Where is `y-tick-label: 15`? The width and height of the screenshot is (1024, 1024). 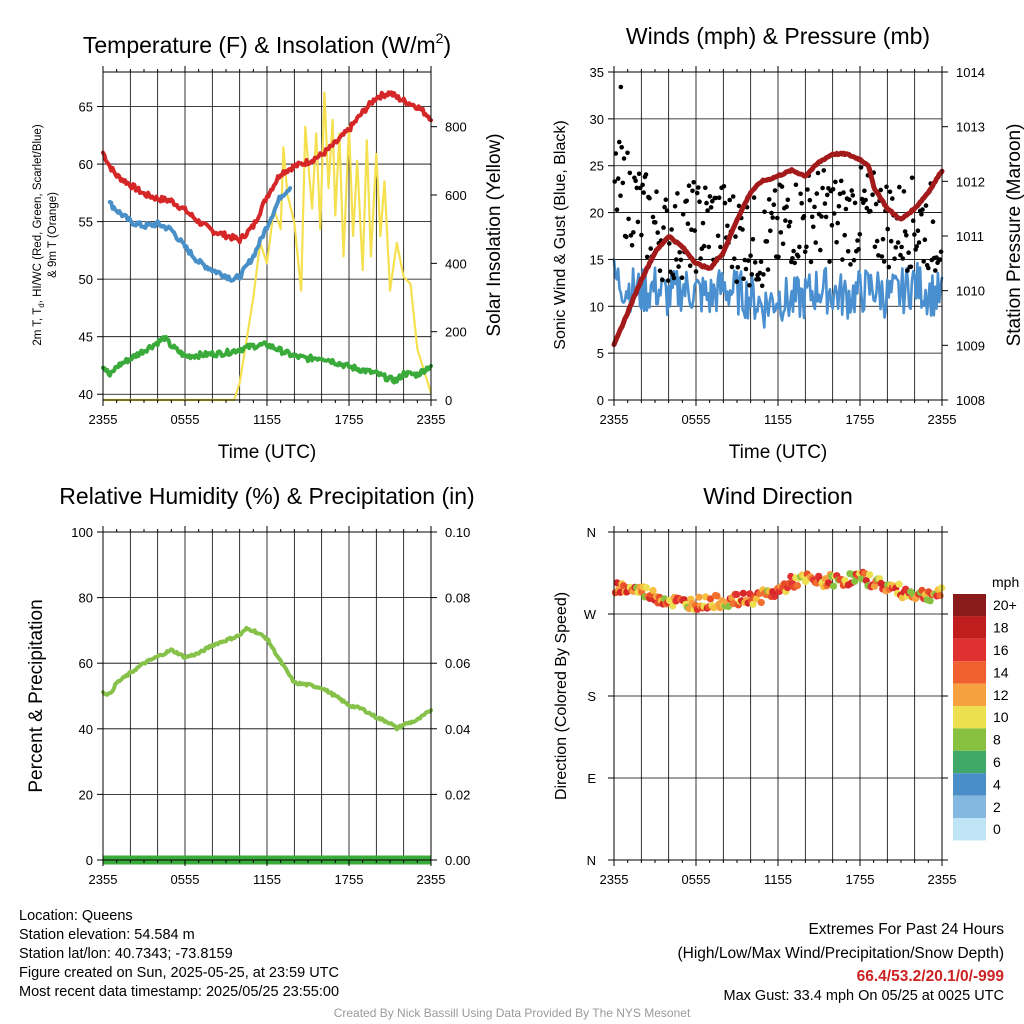
y-tick-label: 15 is located at coordinates (597, 259).